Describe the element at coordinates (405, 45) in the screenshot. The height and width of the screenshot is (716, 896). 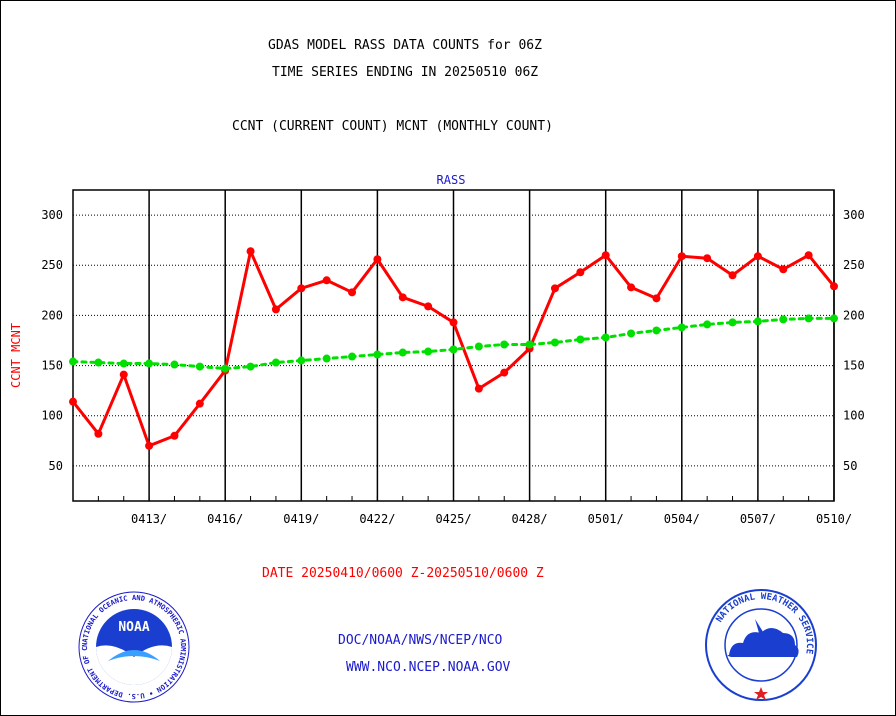
I see `title-line-1: GDAS MODEL RASS DATA COUNTS for 06Z` at that location.